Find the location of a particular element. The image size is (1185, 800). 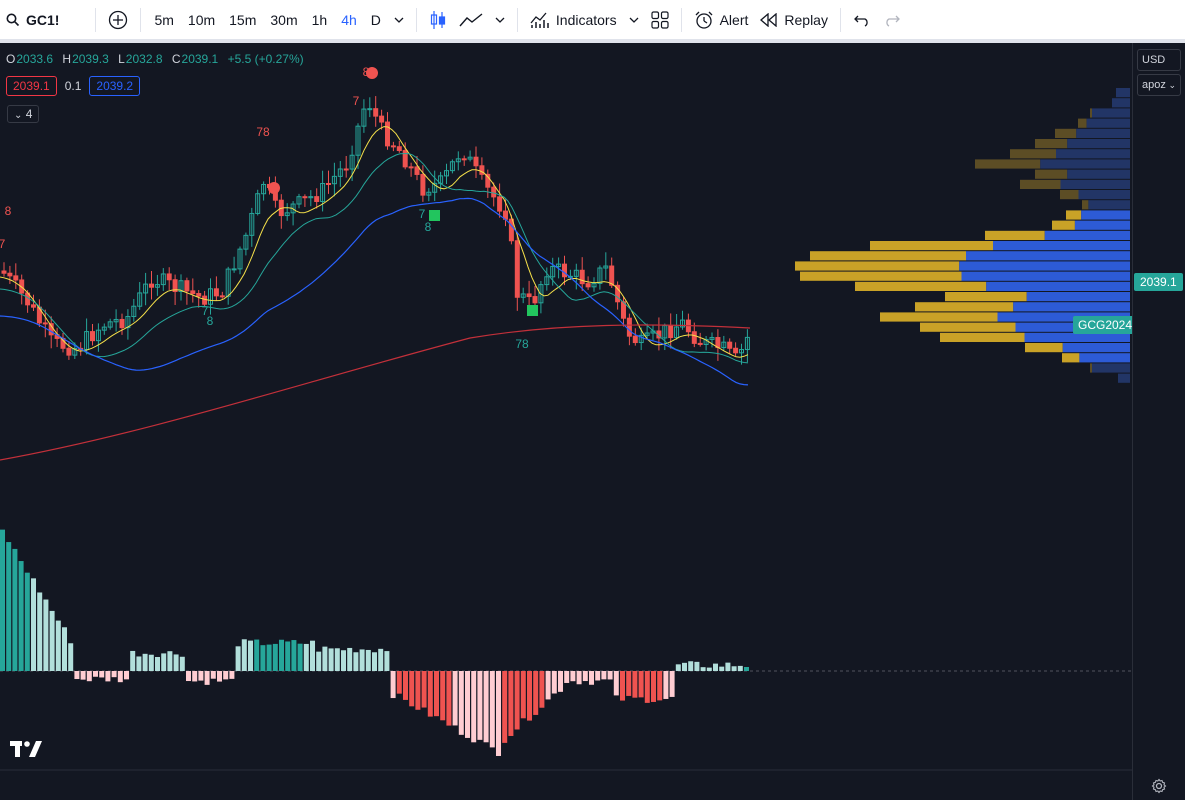

chevron-down-icon is located at coordinates (500, 20).